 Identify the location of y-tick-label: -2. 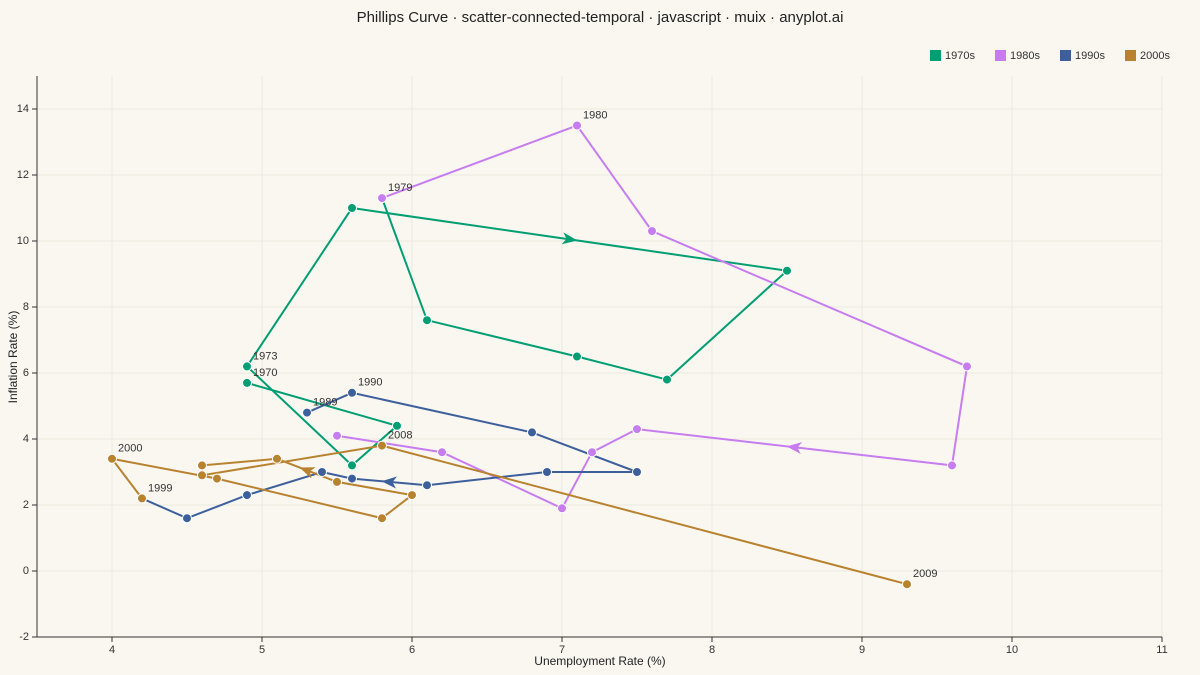
(24, 637).